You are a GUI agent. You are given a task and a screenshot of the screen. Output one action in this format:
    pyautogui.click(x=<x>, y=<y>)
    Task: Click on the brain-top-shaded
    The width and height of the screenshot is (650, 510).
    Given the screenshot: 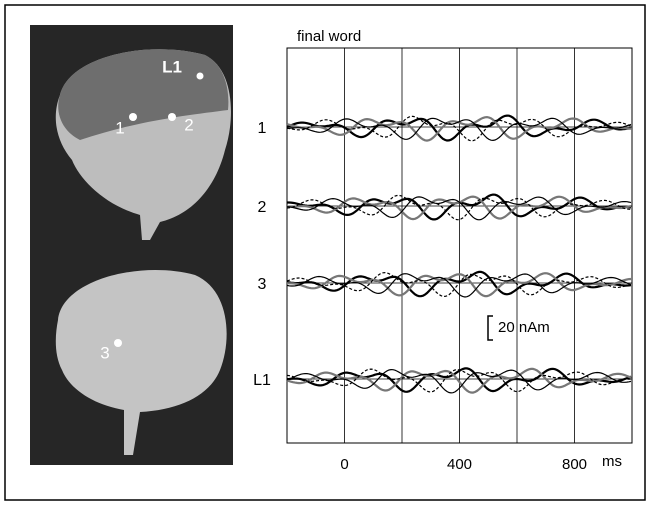 What is the action you would take?
    pyautogui.click(x=143, y=94)
    